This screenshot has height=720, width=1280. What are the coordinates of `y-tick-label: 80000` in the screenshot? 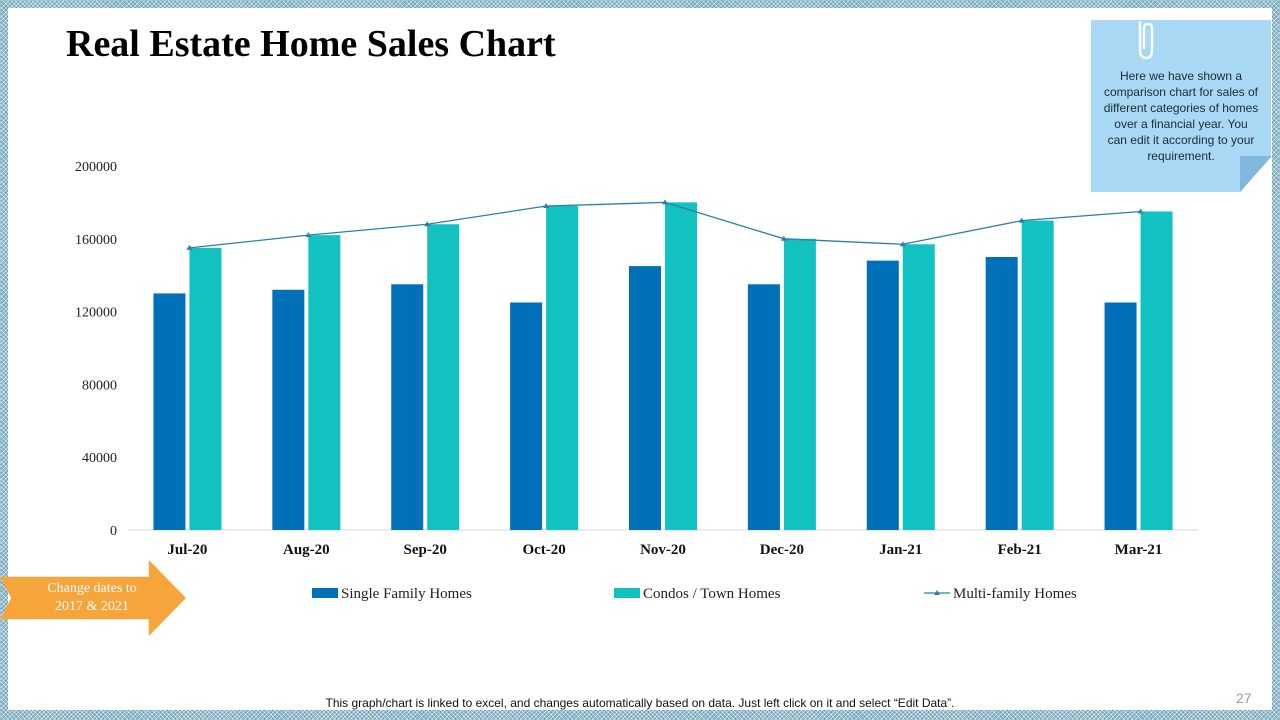 It's located at (99, 385).